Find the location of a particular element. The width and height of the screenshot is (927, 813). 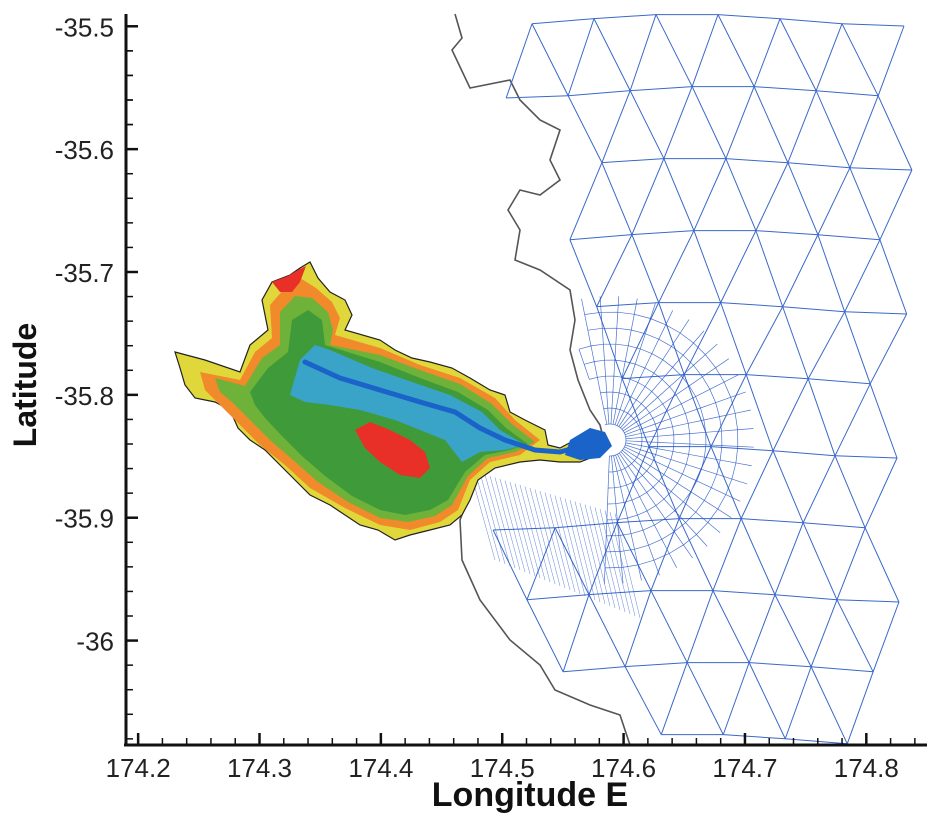

x-tick-label: 174.2 is located at coordinates (138, 768).